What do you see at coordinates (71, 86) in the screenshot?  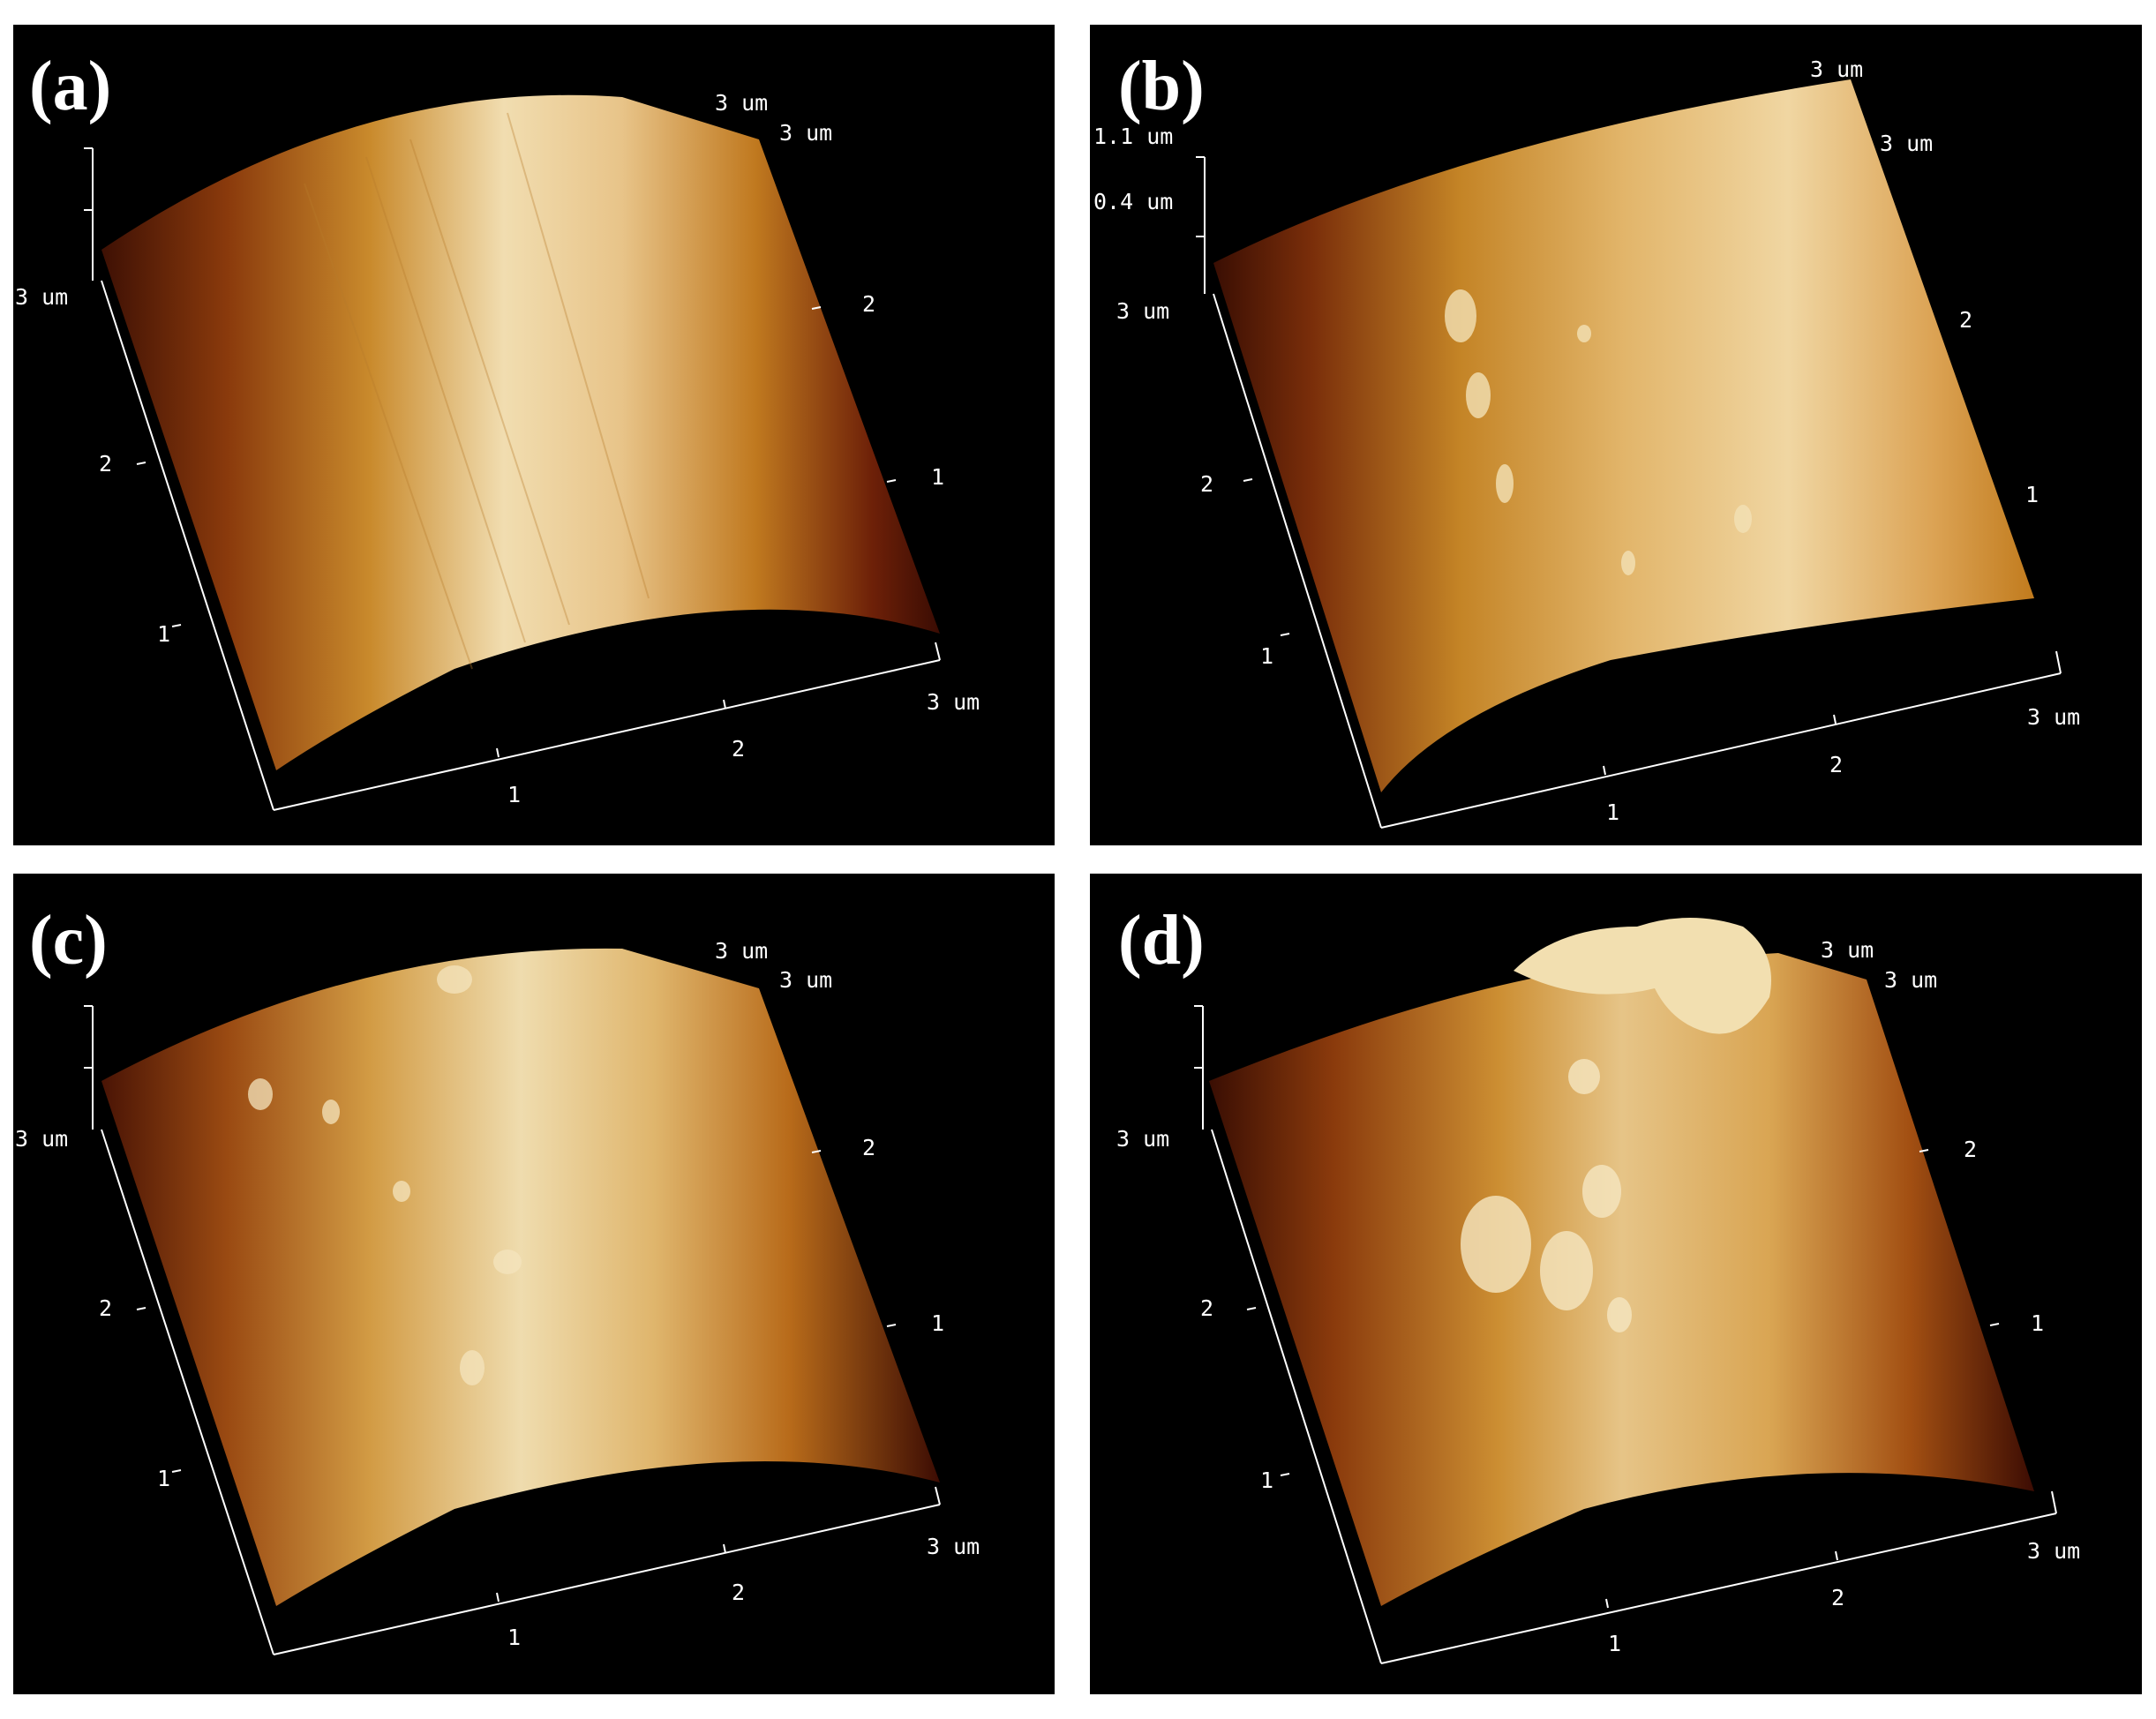 I see `panel-label: (a)` at bounding box center [71, 86].